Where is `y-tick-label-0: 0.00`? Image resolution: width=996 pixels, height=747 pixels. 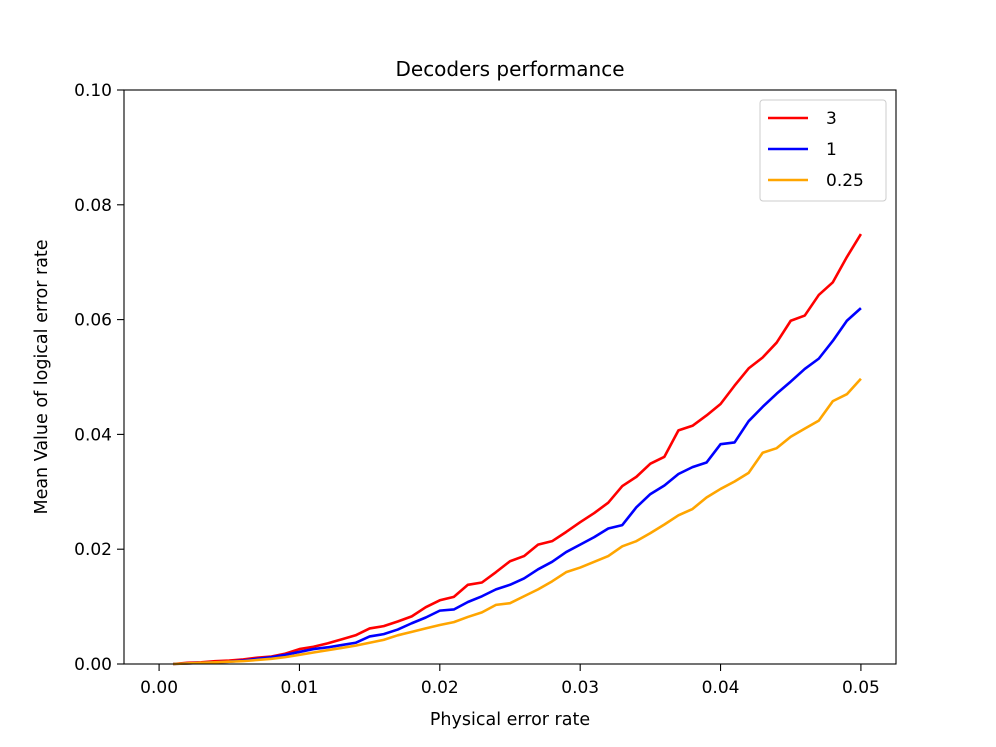
y-tick-label-0: 0.00 is located at coordinates (93, 665).